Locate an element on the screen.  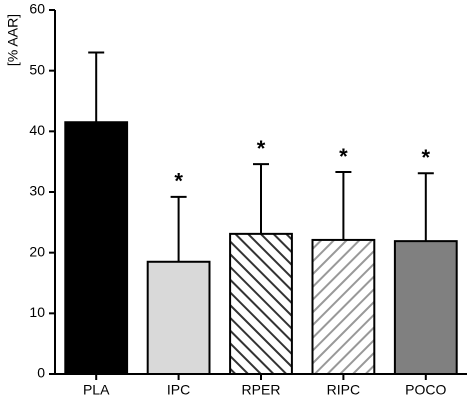
y-tick-label: 20 is located at coordinates (37, 251).